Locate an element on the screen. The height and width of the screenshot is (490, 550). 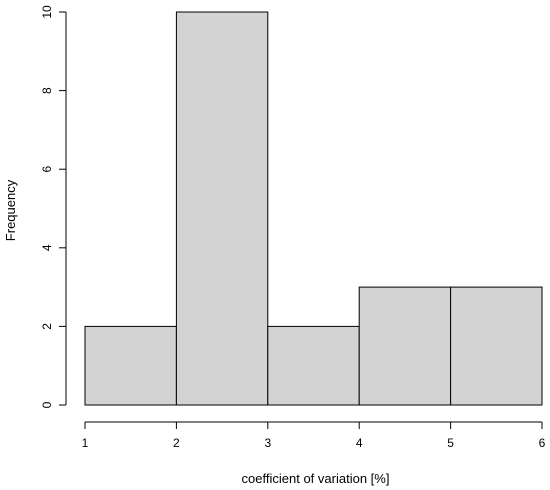
x-tick-label: 5 is located at coordinates (450, 443).